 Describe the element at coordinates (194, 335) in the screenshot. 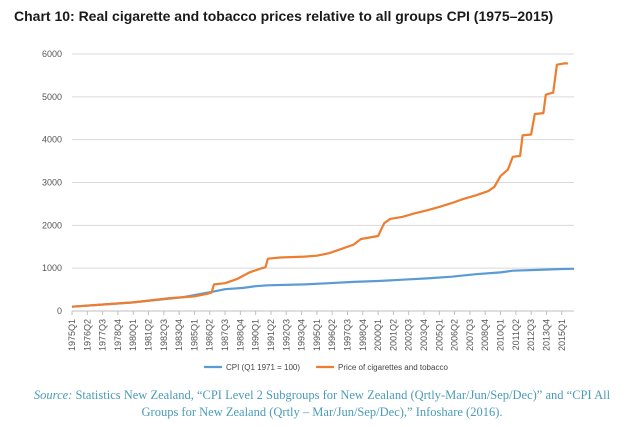

I see `x-tick-label: 1985Q1` at that location.